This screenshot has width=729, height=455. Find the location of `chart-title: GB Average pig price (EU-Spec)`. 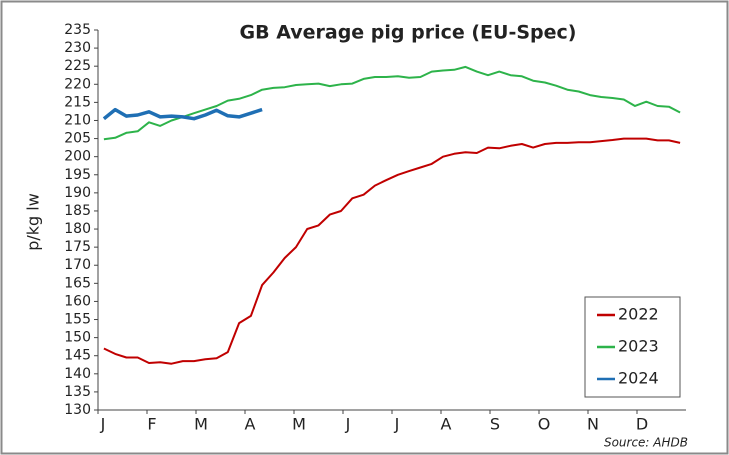

chart-title: GB Average pig price (EU-Spec) is located at coordinates (408, 33).